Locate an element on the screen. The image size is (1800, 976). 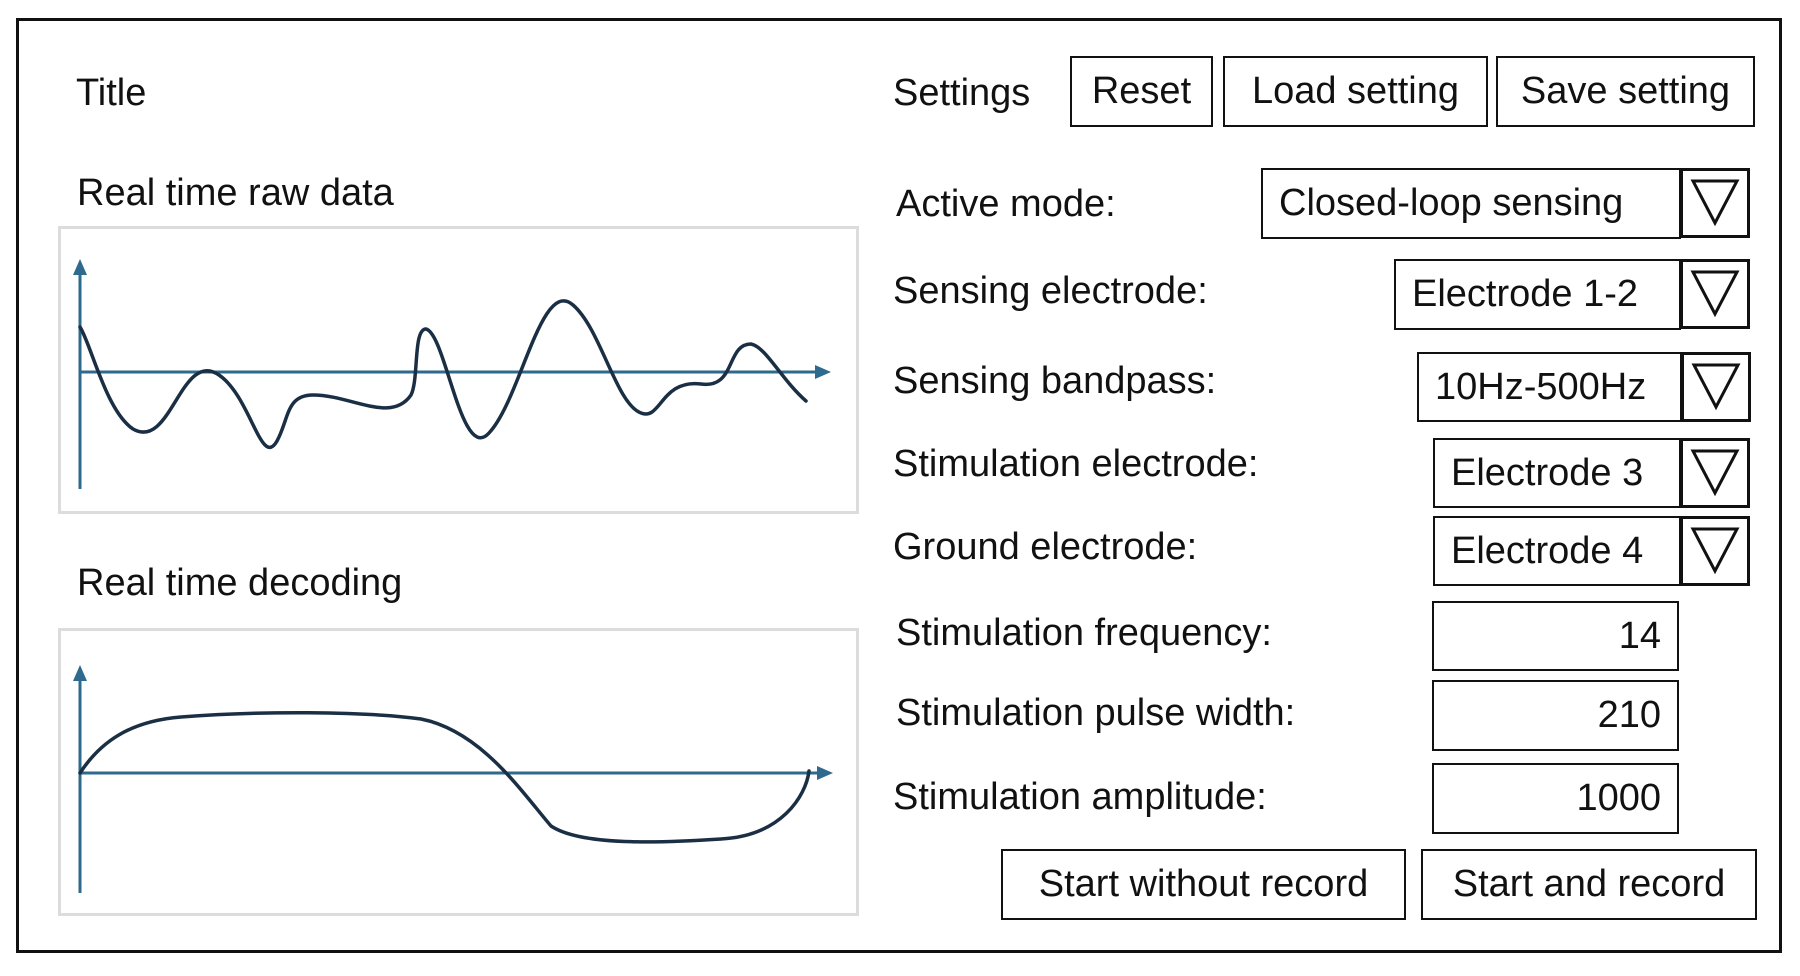
reset-button: Reset is located at coordinates (1141, 91).